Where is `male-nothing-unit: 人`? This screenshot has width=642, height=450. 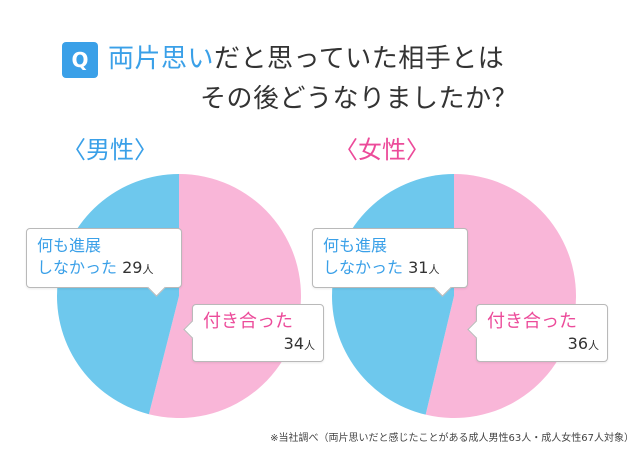
male-nothing-unit: 人 is located at coordinates (148, 269).